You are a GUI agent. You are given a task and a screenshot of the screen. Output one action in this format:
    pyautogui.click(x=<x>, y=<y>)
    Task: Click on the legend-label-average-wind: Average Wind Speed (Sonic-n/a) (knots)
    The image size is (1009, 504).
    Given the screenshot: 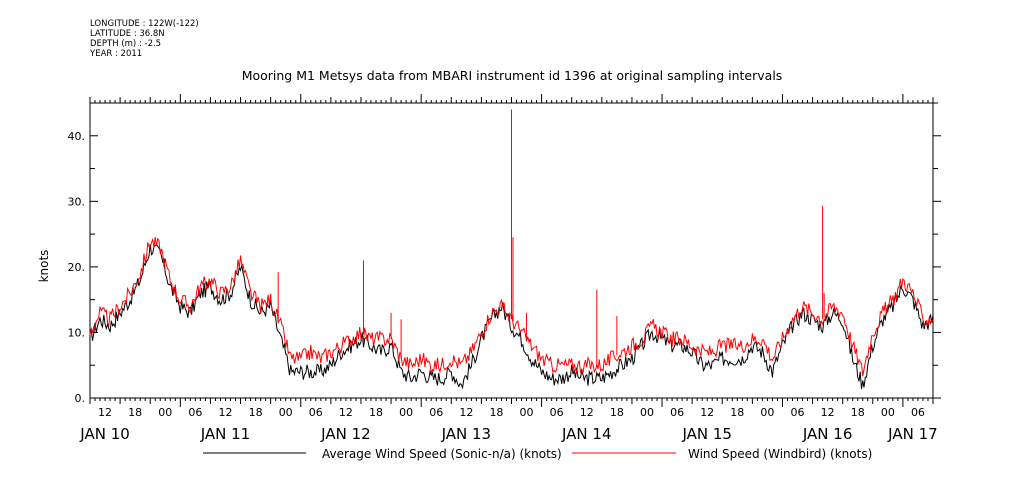 What is the action you would take?
    pyautogui.click(x=442, y=454)
    